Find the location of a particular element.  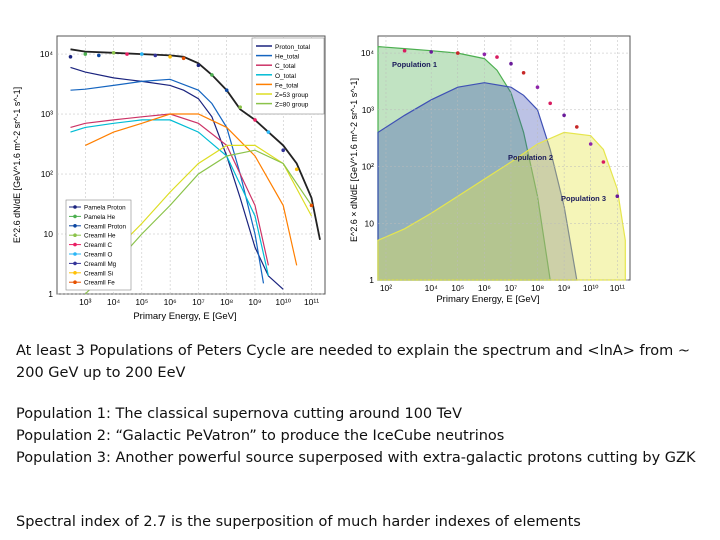

legend-data-label: Creamll He is located at coordinates (100, 236).